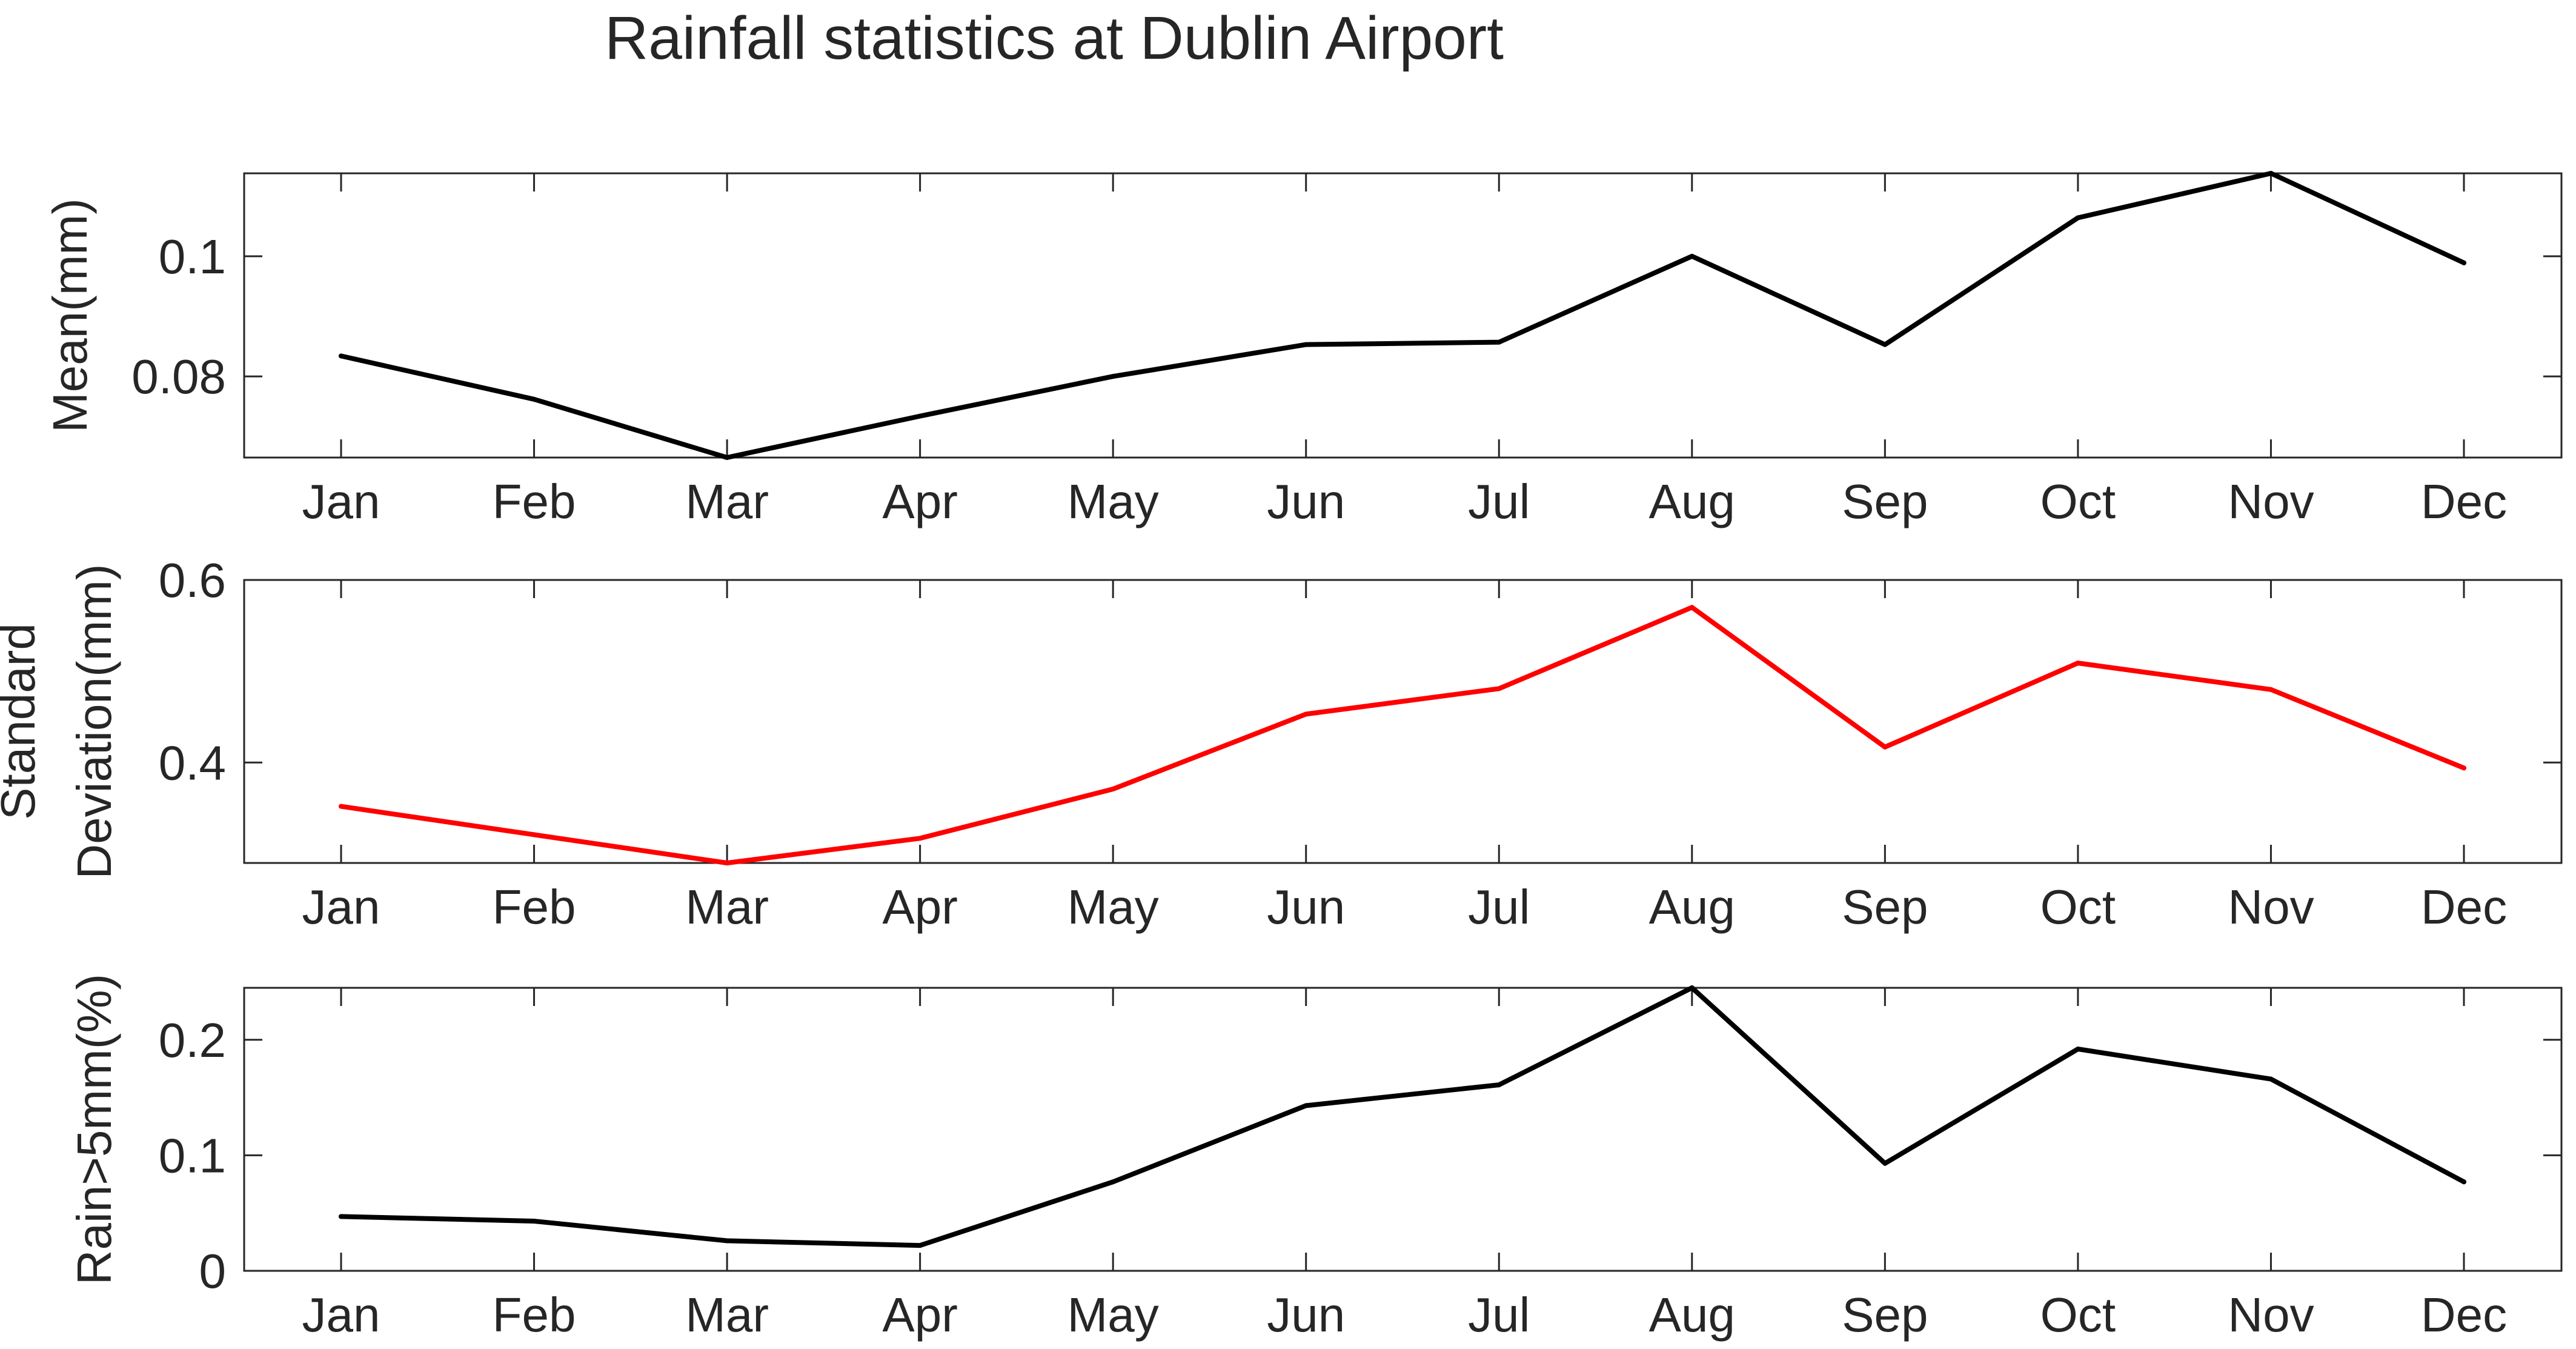 This screenshot has height=1349, width=2576. What do you see at coordinates (213, 1271) in the screenshot?
I see `y-tick-label: 0` at bounding box center [213, 1271].